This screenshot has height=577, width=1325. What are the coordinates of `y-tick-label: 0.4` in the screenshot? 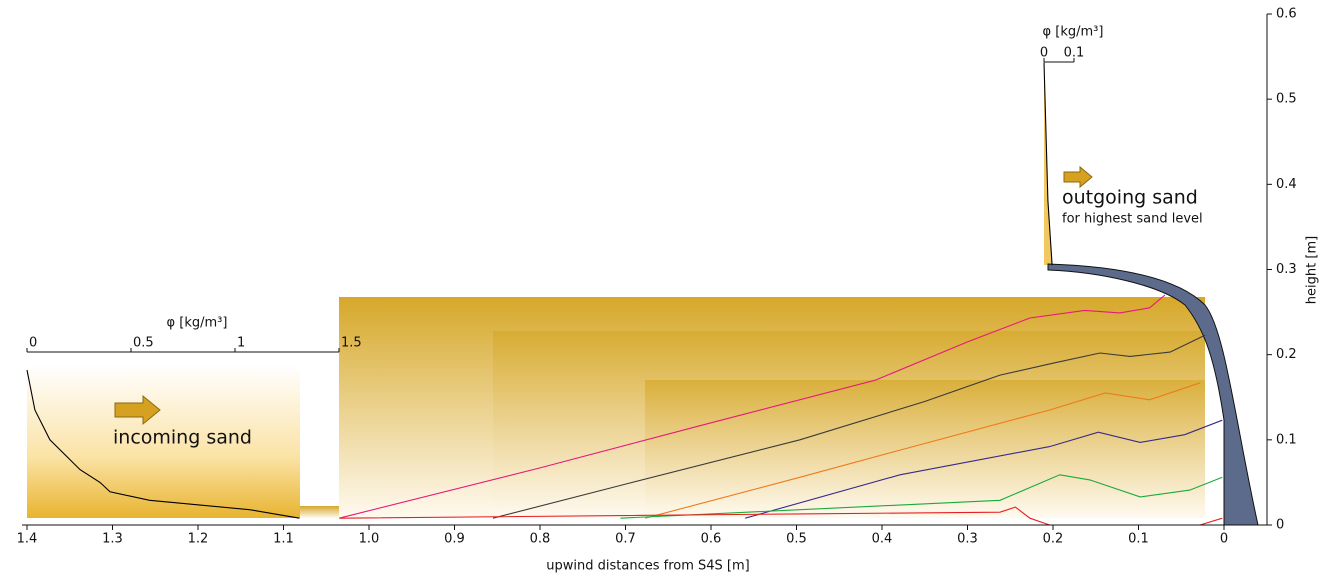 It's located at (1286, 184).